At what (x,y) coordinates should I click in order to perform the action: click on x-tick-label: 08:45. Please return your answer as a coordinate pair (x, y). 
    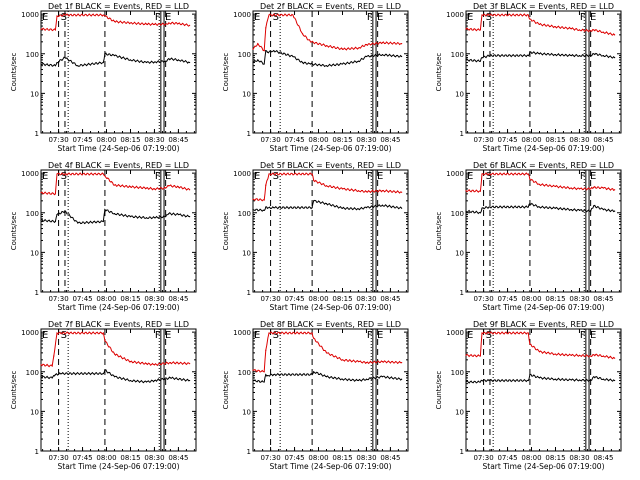
    Looking at the image, I should click on (390, 140).